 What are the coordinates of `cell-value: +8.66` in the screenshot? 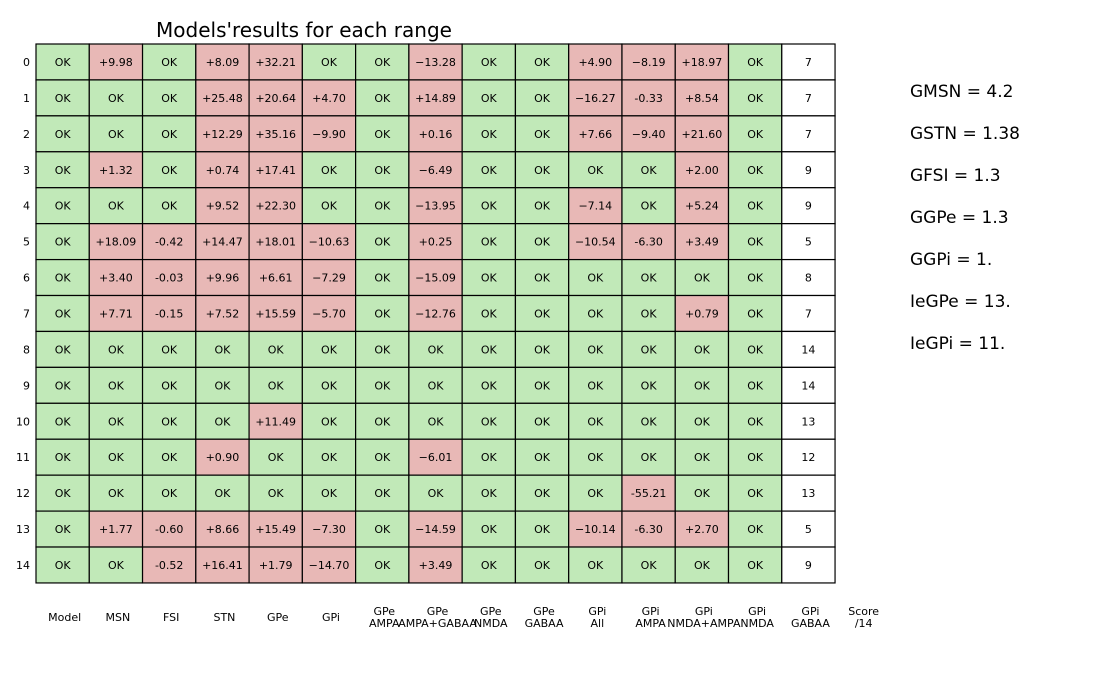 It's located at (223, 529).